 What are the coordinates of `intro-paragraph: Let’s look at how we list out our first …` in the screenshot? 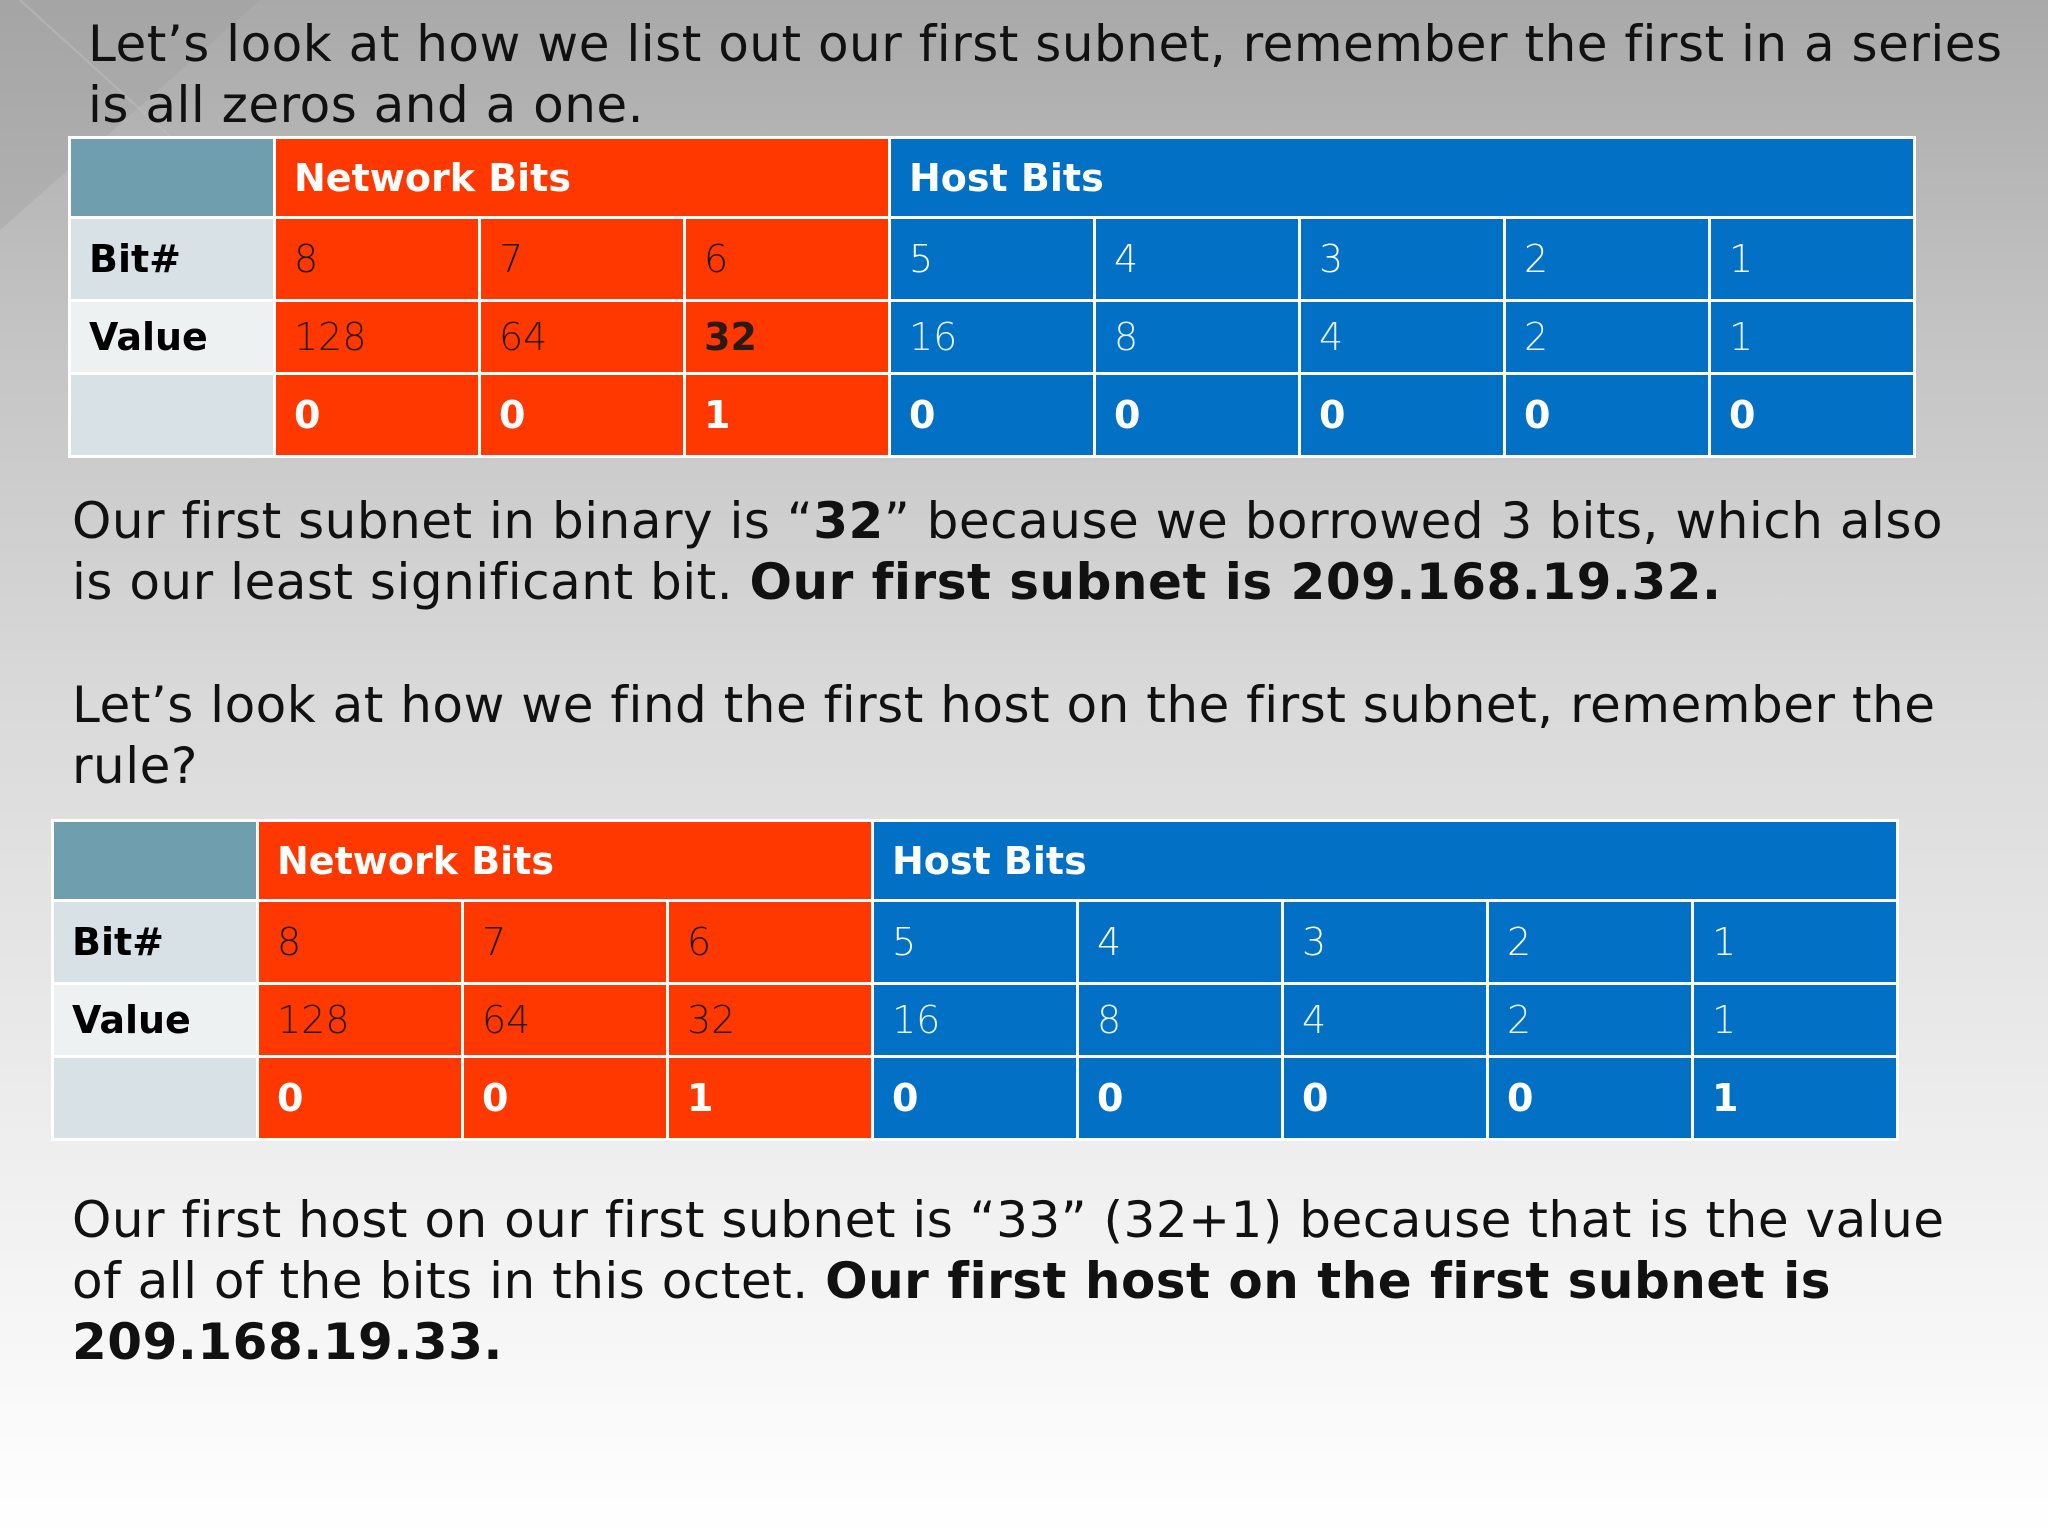 It's located at (1045, 75).